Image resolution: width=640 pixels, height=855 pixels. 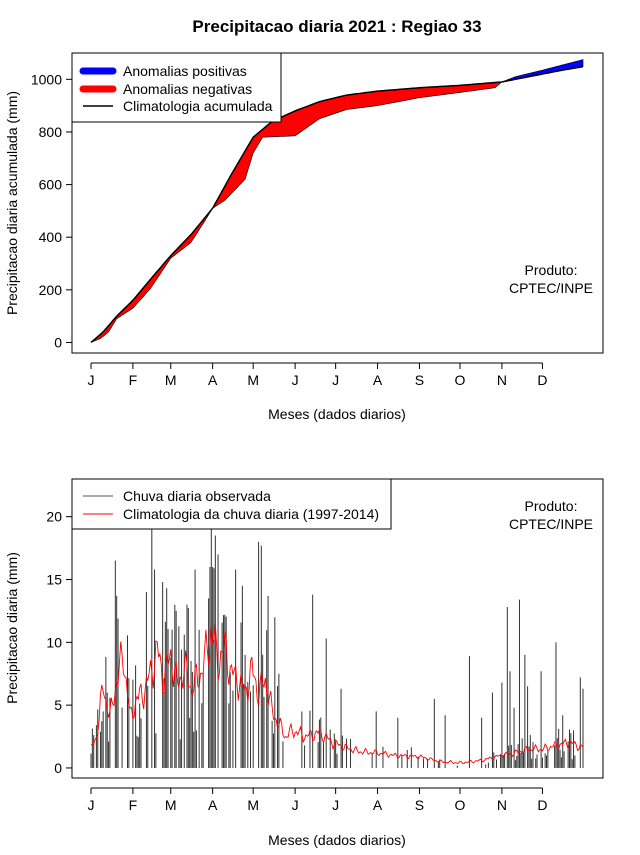 I want to click on accumulated-y-axis-label: Precipitacao diaria acumulada (mm), so click(x=12, y=203).